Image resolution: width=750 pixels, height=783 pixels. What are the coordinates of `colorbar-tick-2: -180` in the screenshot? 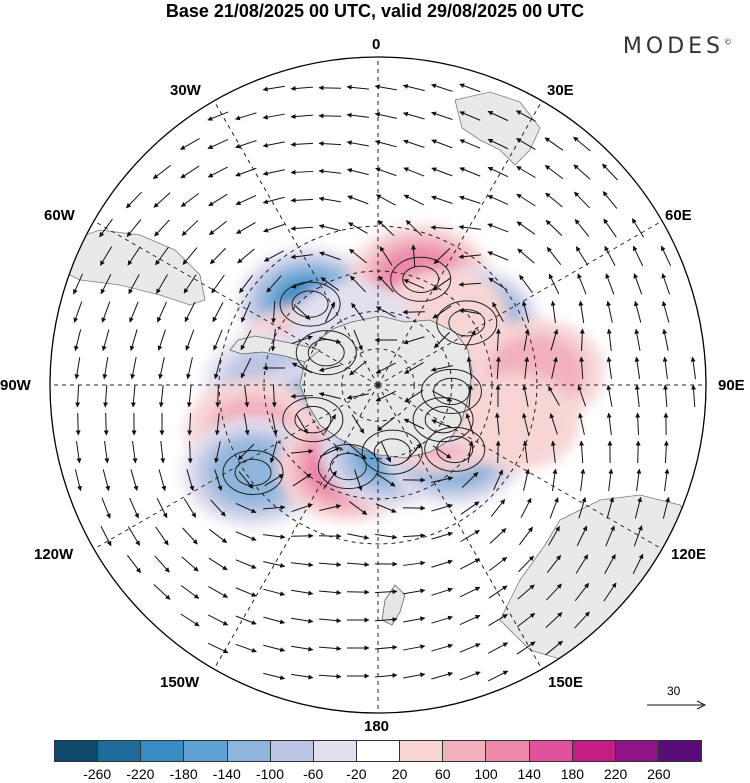 It's located at (183, 774).